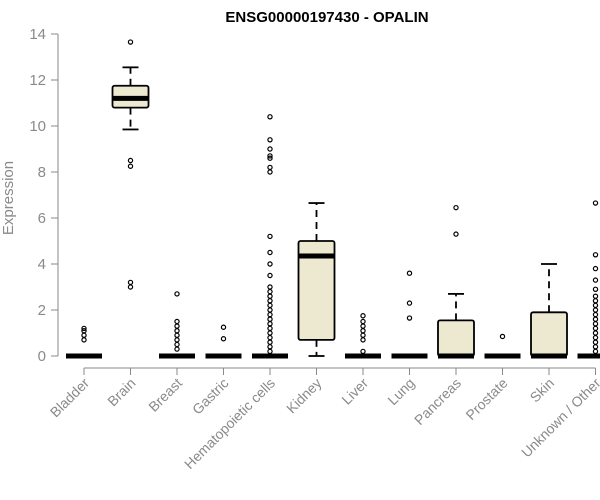  I want to click on x-tick-label: Gastric, so click(210, 396).